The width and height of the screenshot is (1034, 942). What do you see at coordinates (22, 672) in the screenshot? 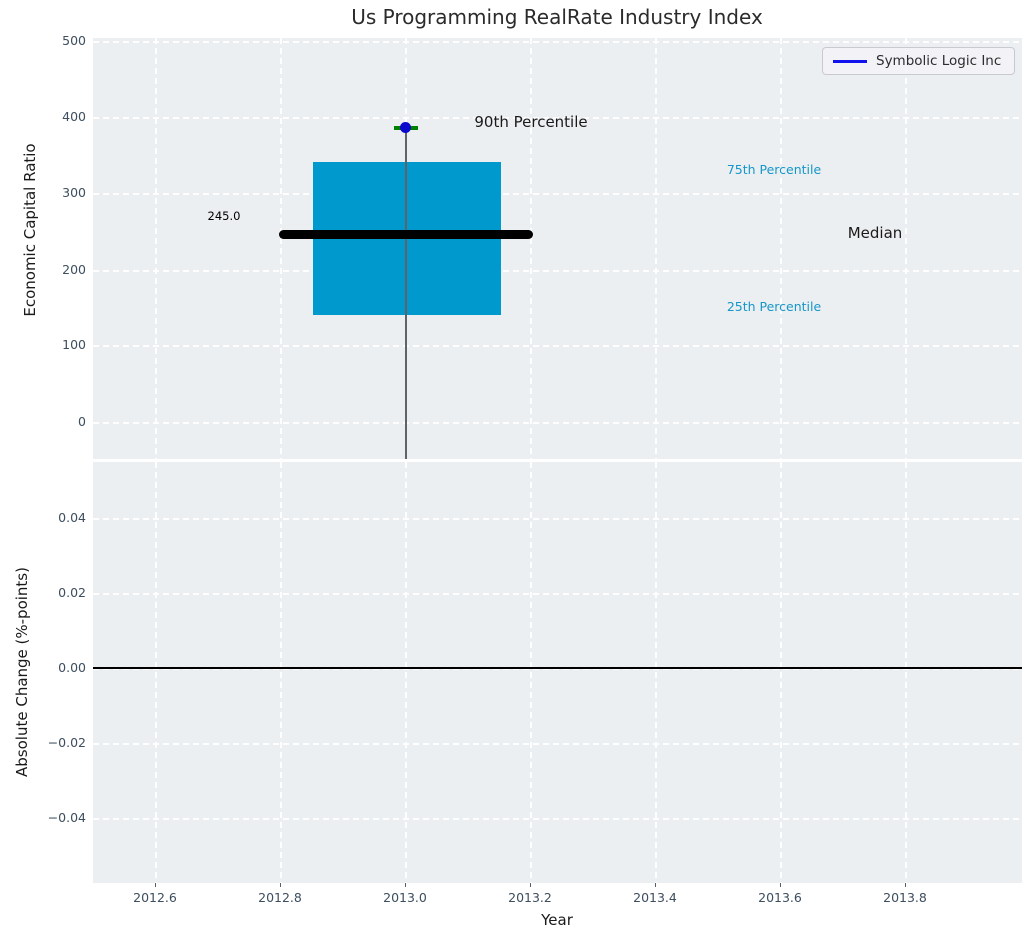
I see `bottom-y-axis-label: Absolute Change (%-points)` at bounding box center [22, 672].